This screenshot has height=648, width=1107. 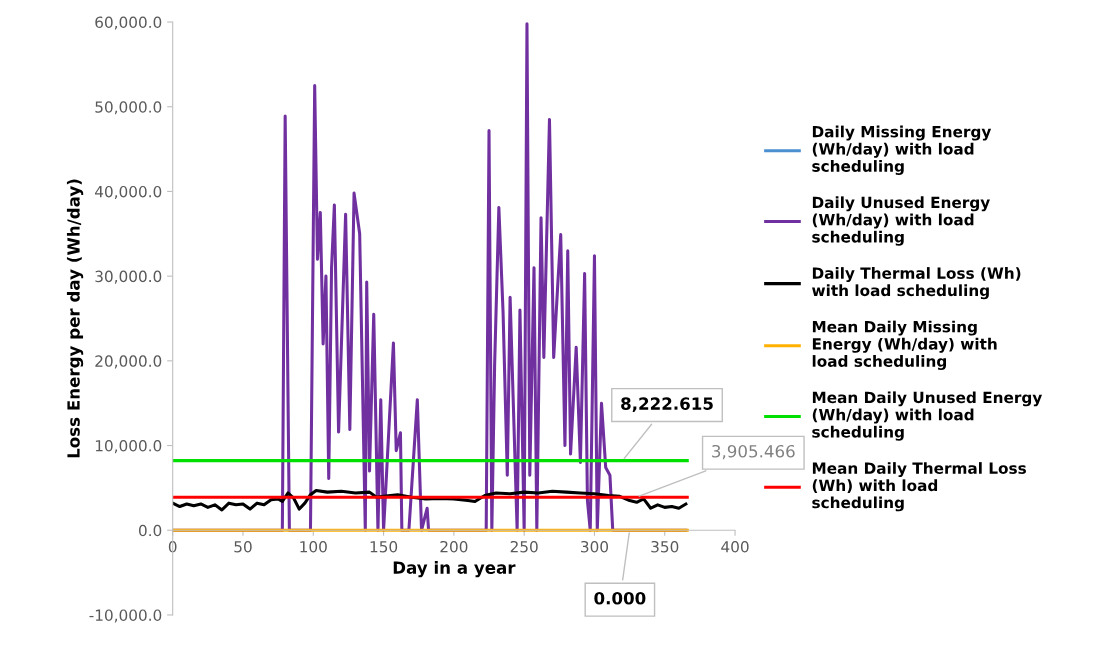 I want to click on annotation: 0.000, so click(x=620, y=598).